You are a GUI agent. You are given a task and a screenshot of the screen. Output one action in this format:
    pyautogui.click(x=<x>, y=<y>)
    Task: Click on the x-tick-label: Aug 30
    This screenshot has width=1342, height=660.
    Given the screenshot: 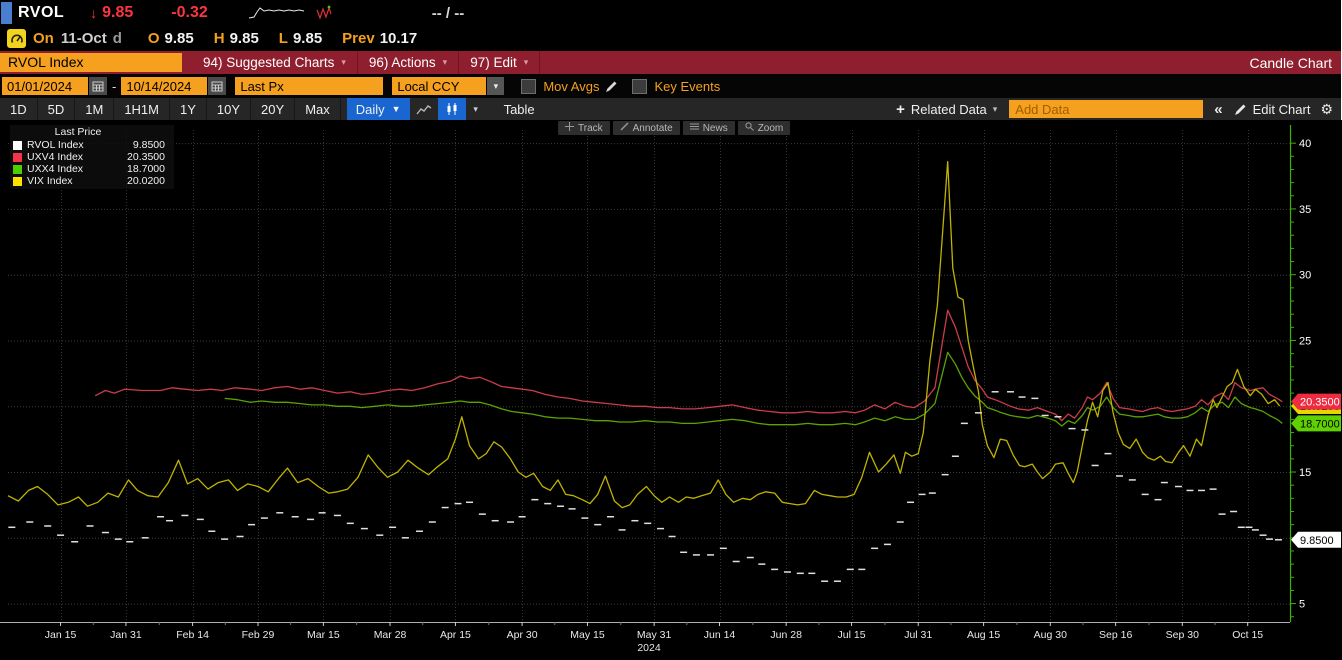 What is the action you would take?
    pyautogui.click(x=1050, y=635)
    